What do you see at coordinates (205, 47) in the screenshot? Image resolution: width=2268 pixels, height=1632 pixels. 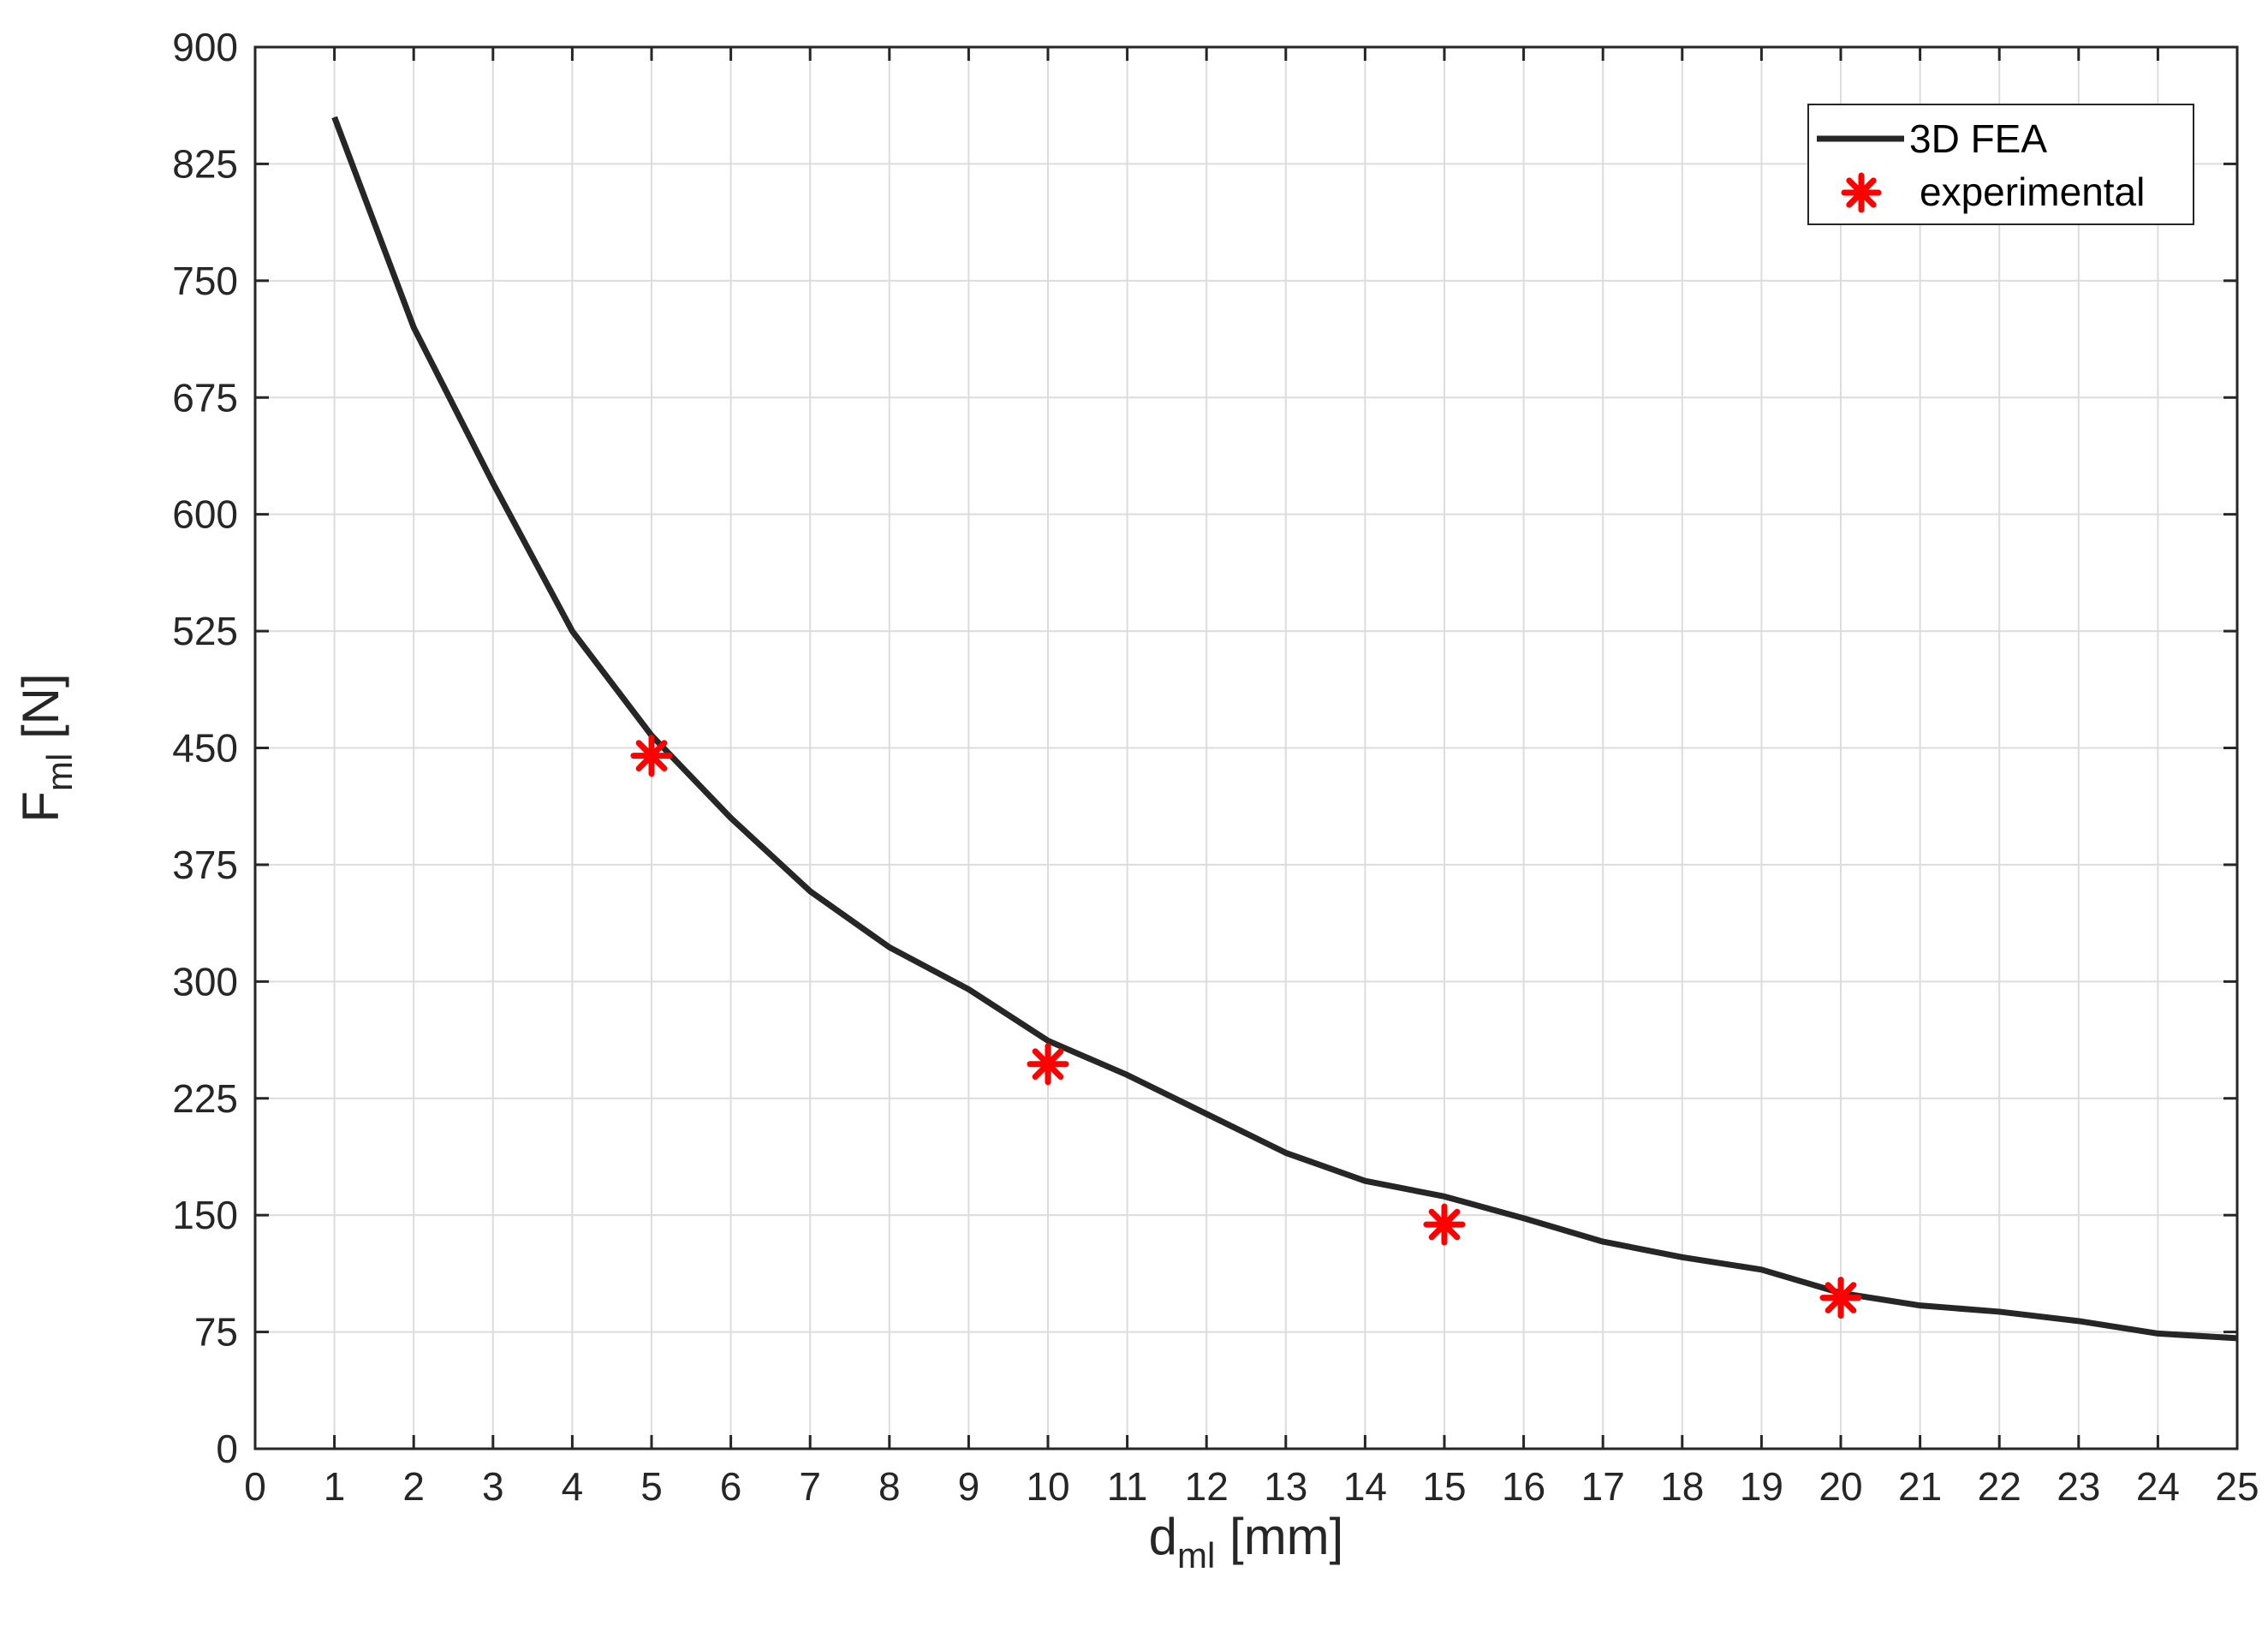 I see `y-tick-label: 900` at bounding box center [205, 47].